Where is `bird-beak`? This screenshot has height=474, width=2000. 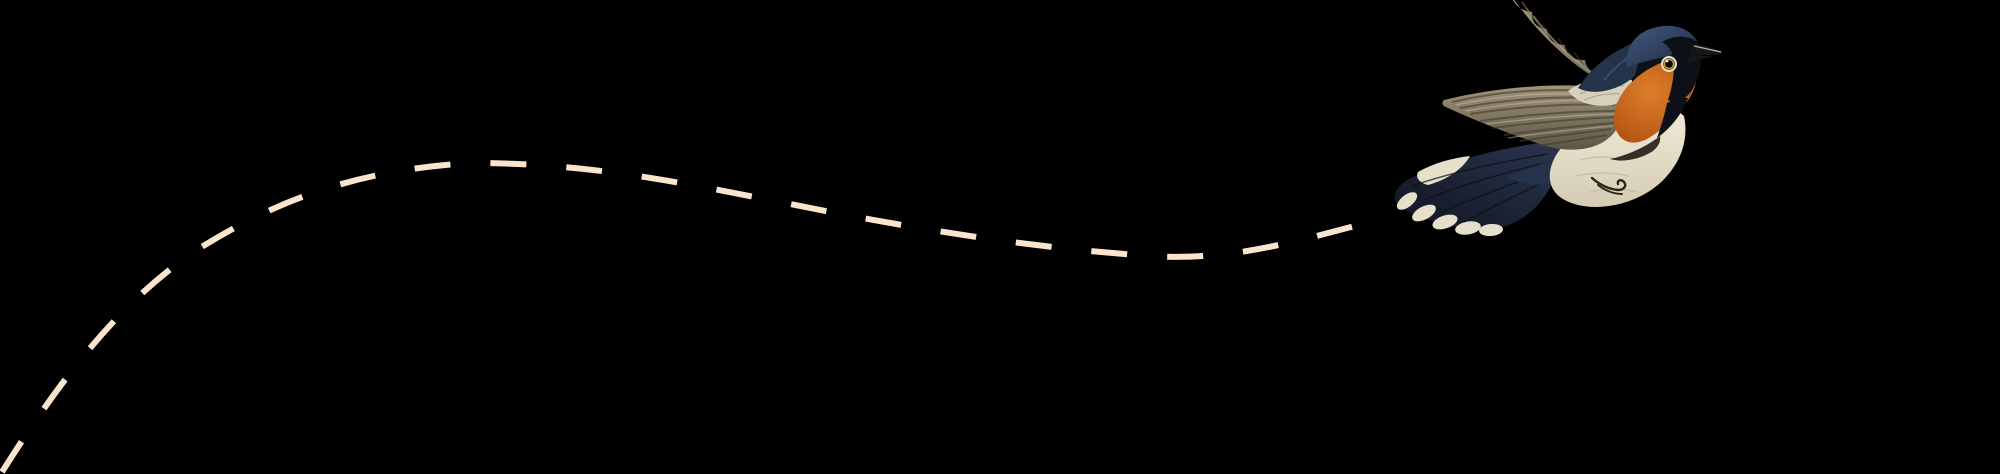
bird-beak is located at coordinates (1705, 53).